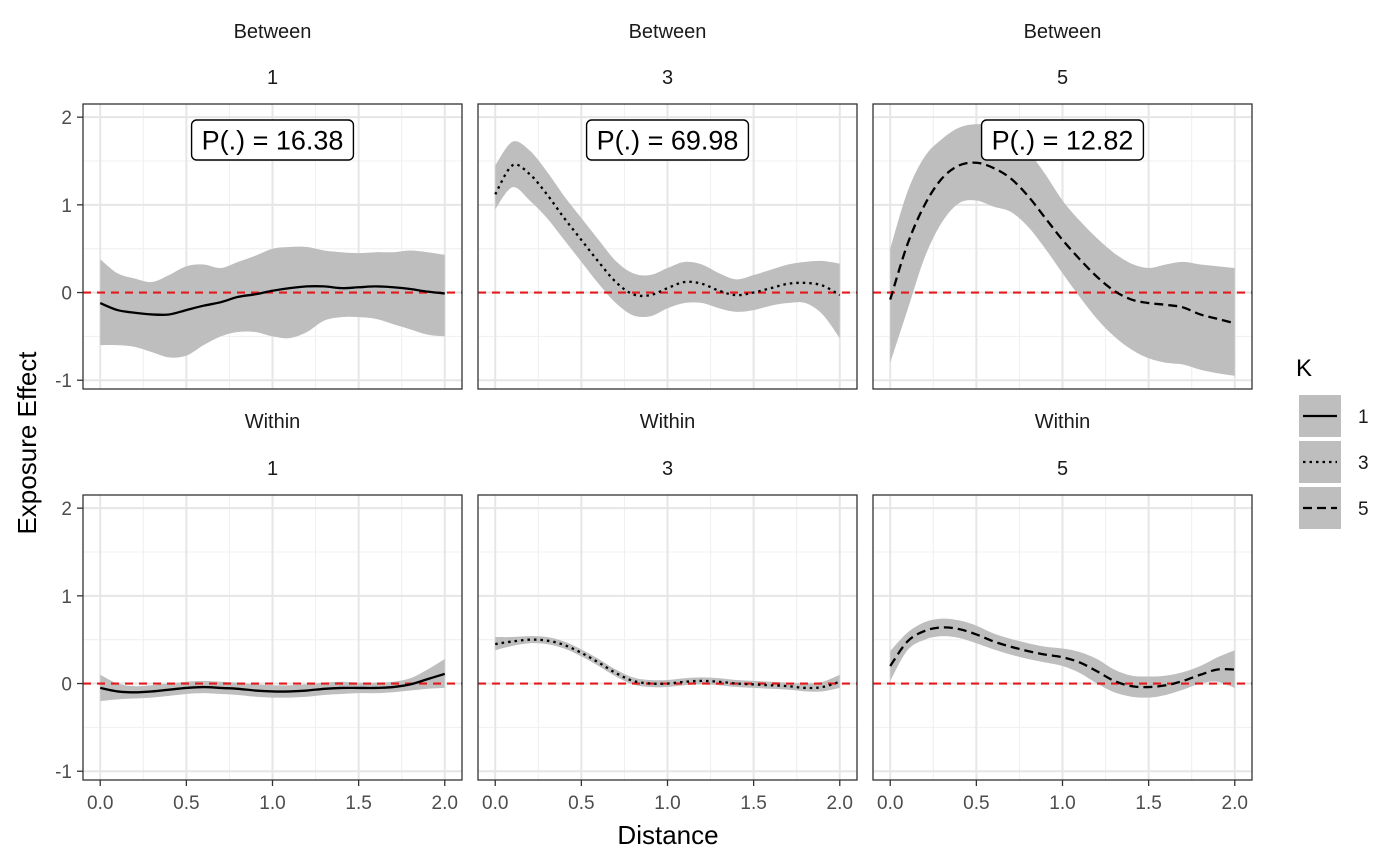 The height and width of the screenshot is (865, 1400). I want to click on x-axis-title: Distance, so click(667, 835).